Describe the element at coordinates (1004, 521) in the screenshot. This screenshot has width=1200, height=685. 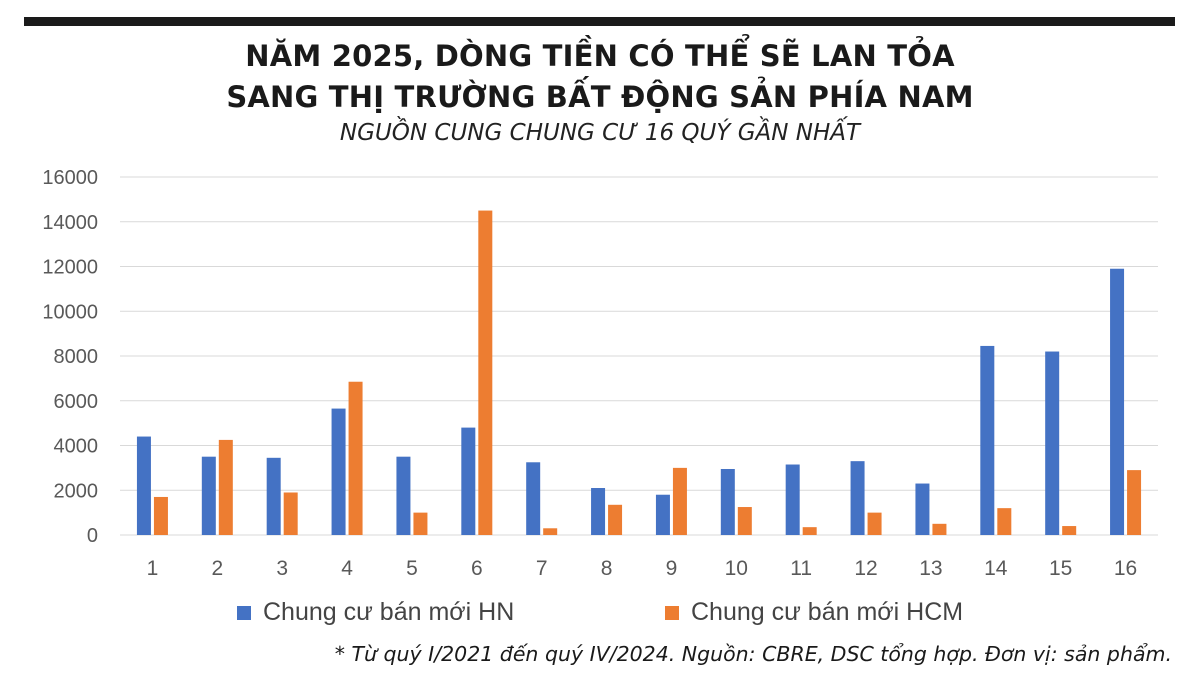
I see `bar-hcm-q14` at that location.